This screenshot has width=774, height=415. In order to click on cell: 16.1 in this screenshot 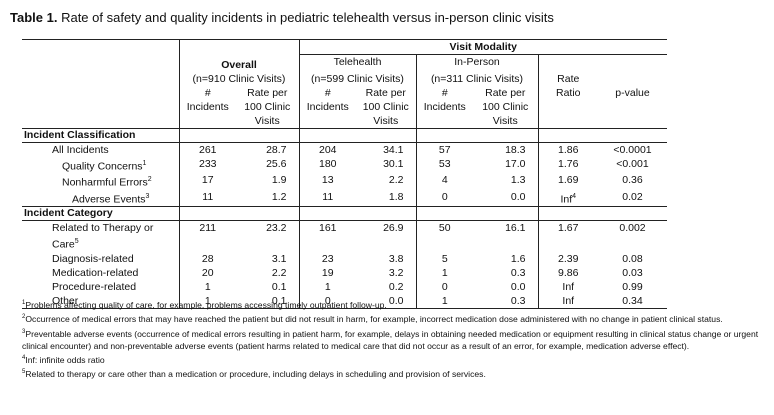, I will do `click(515, 228)`.